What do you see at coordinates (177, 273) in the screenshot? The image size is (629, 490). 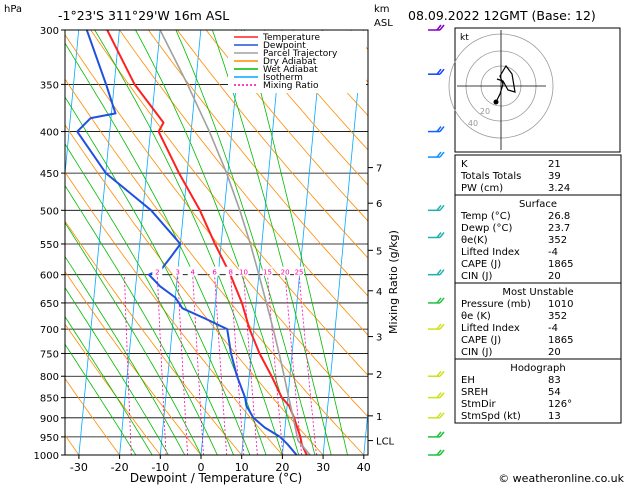 I see `mixing-ratio-label: 3` at bounding box center [177, 273].